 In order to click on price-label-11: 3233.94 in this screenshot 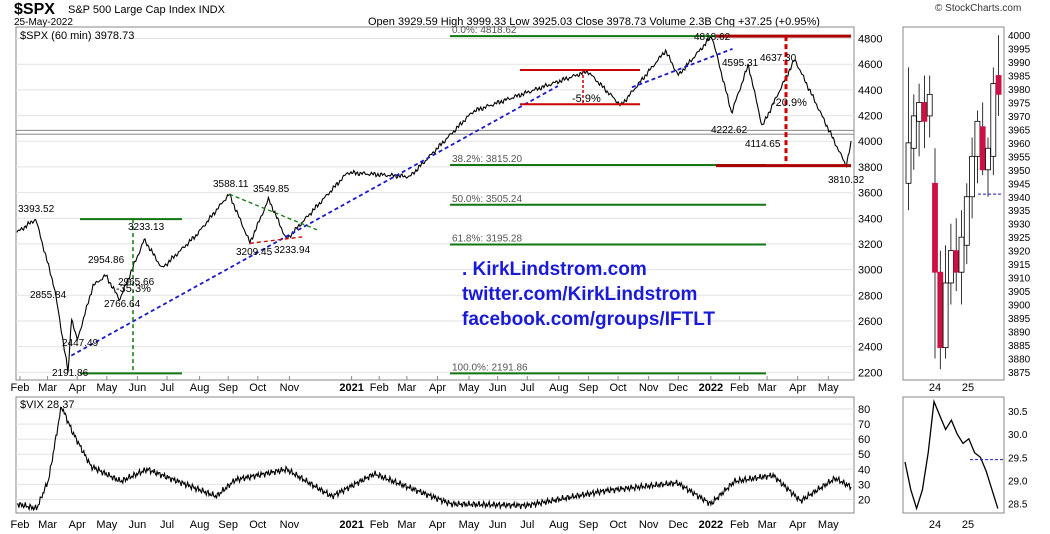, I will do `click(292, 250)`.